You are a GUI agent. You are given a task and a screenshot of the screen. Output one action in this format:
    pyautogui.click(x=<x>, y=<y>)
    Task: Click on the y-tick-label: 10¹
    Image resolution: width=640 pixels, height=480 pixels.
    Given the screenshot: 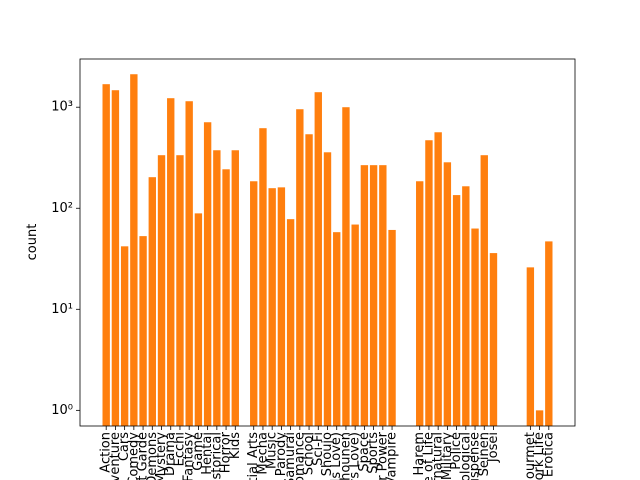 What is the action you would take?
    pyautogui.click(x=62, y=309)
    